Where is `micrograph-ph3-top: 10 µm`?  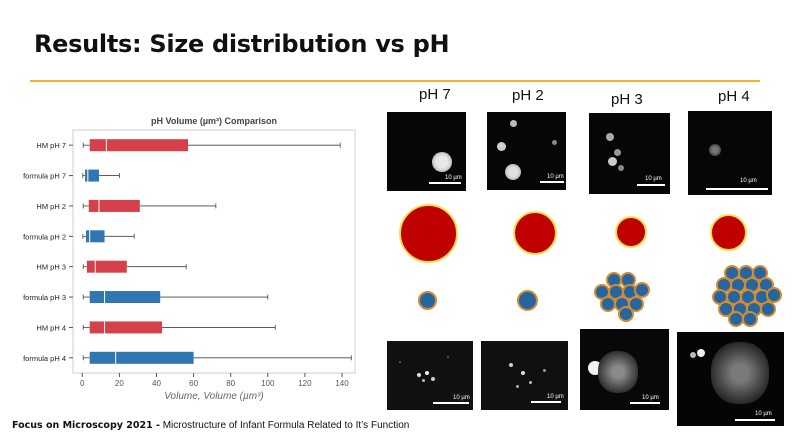 micrograph-ph3-top: 10 µm is located at coordinates (629, 153).